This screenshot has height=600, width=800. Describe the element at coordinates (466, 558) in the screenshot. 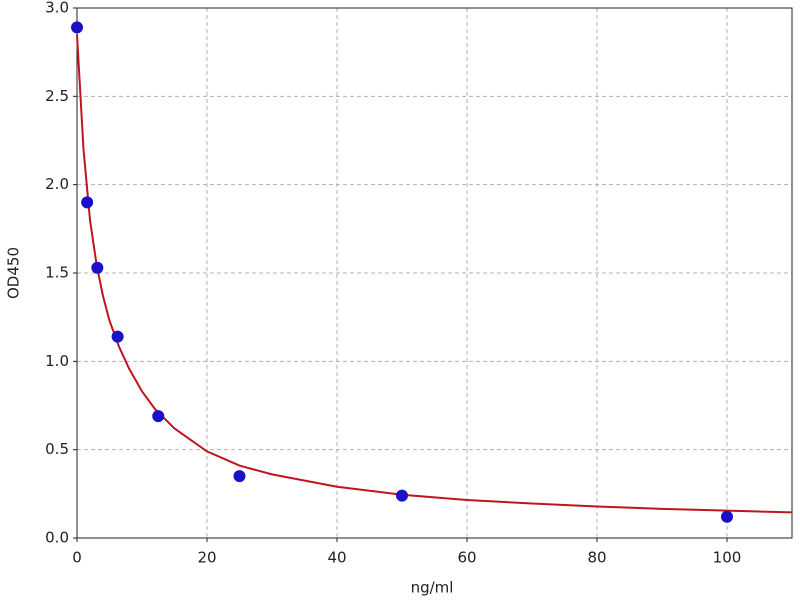

I see `x-tick-label: 60` at that location.